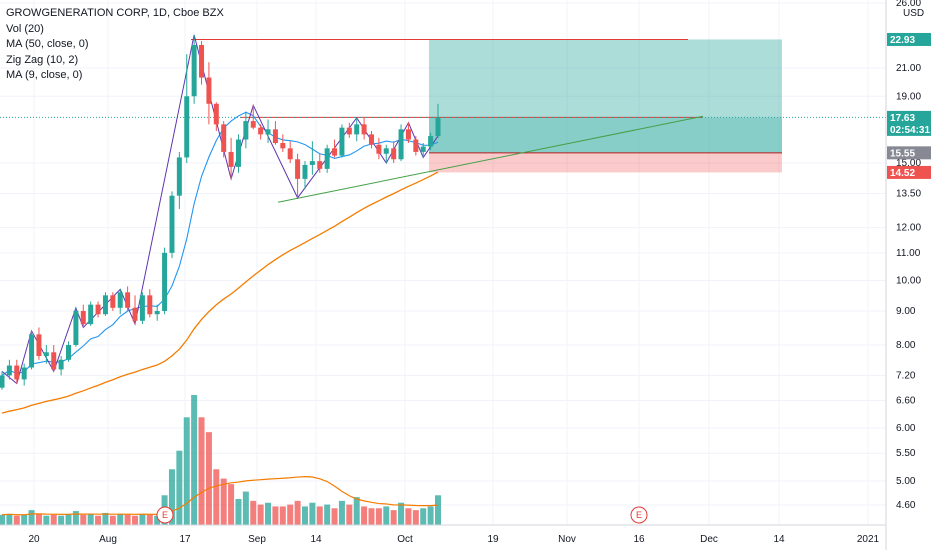 This screenshot has width=932, height=555. Describe the element at coordinates (42, 59) in the screenshot. I see `indicator-zigzag: Zig Zag (10, 2)` at that location.